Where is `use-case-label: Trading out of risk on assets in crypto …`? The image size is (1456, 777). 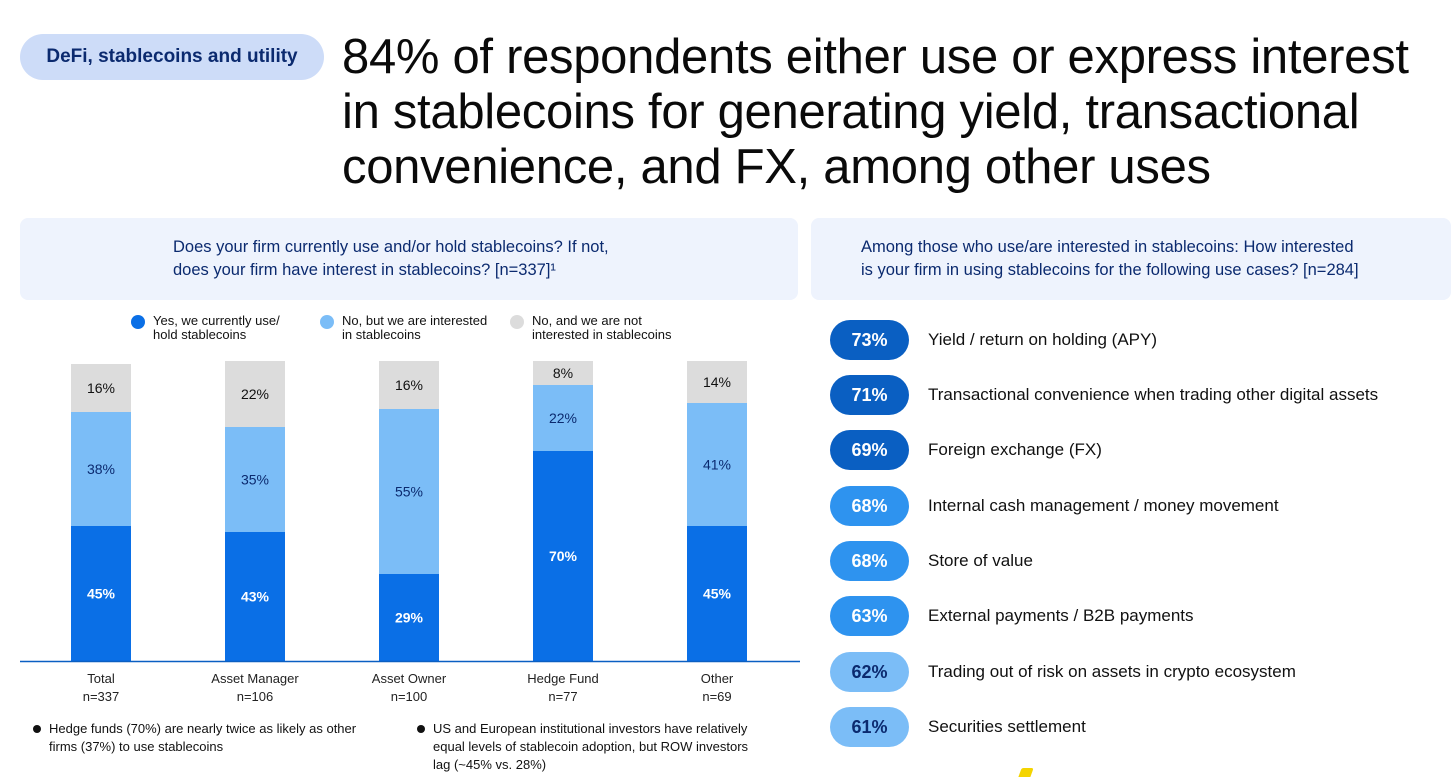 use-case-label: Trading out of risk on assets in crypto … is located at coordinates (1112, 671).